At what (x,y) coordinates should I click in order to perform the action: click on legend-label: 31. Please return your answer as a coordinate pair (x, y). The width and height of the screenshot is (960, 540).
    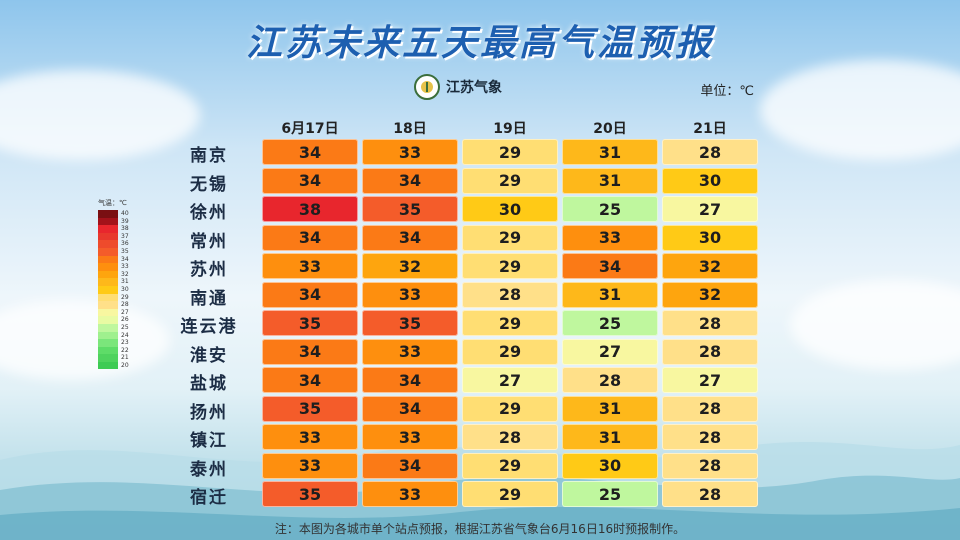
    Looking at the image, I should click on (125, 282).